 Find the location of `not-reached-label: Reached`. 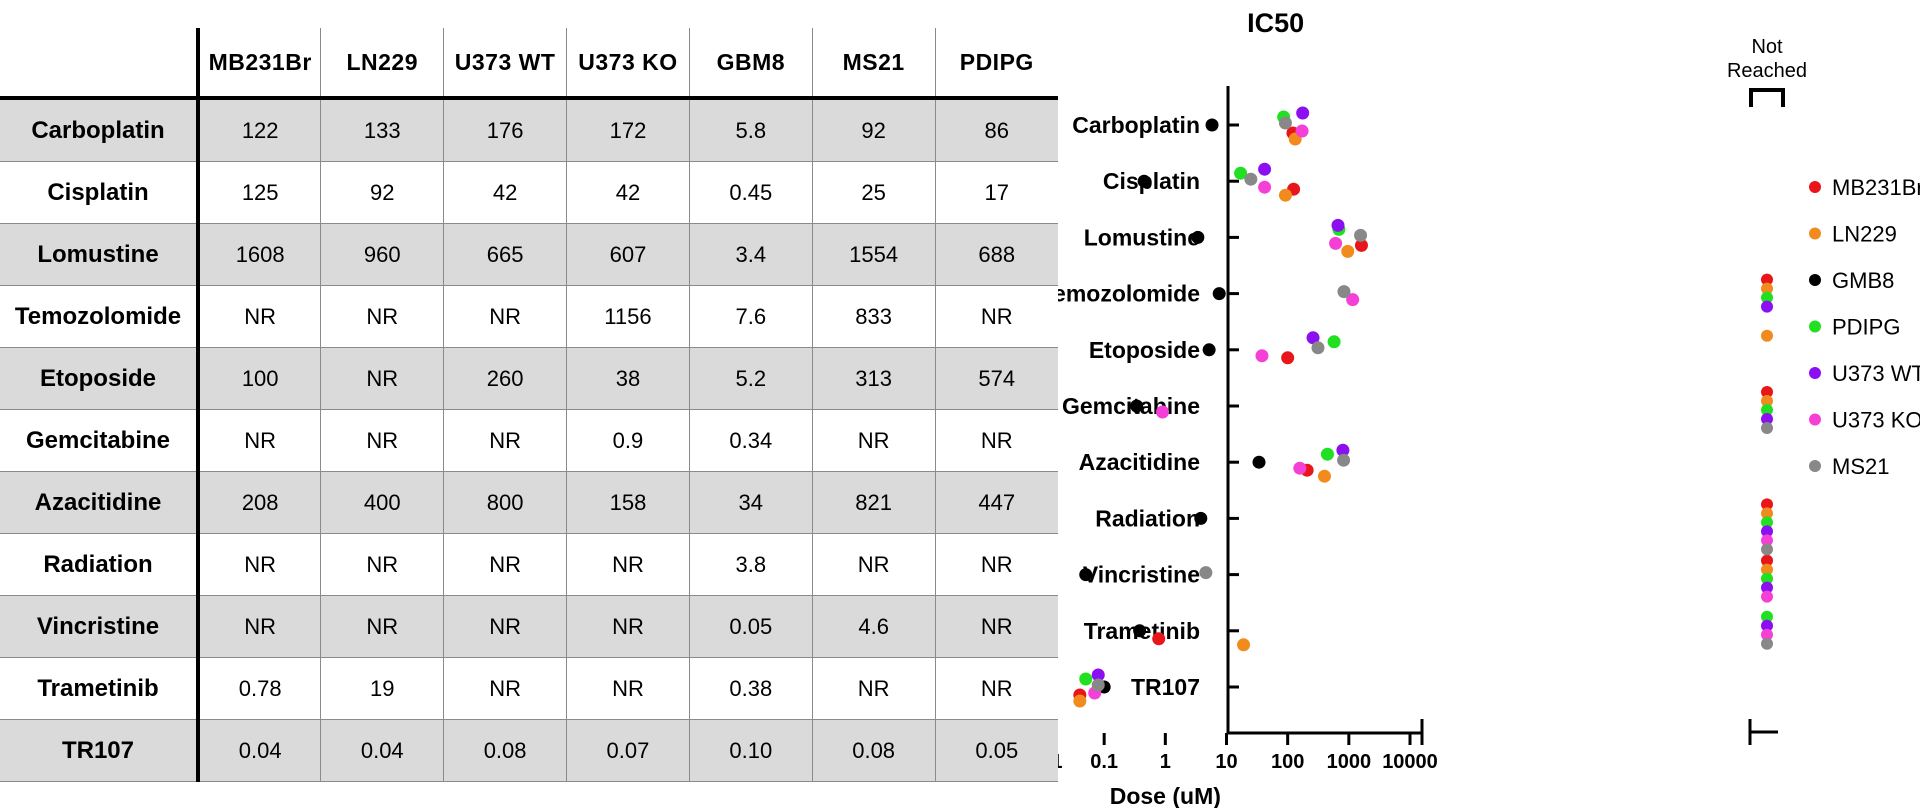

not-reached-label: Reached is located at coordinates (1767, 71).